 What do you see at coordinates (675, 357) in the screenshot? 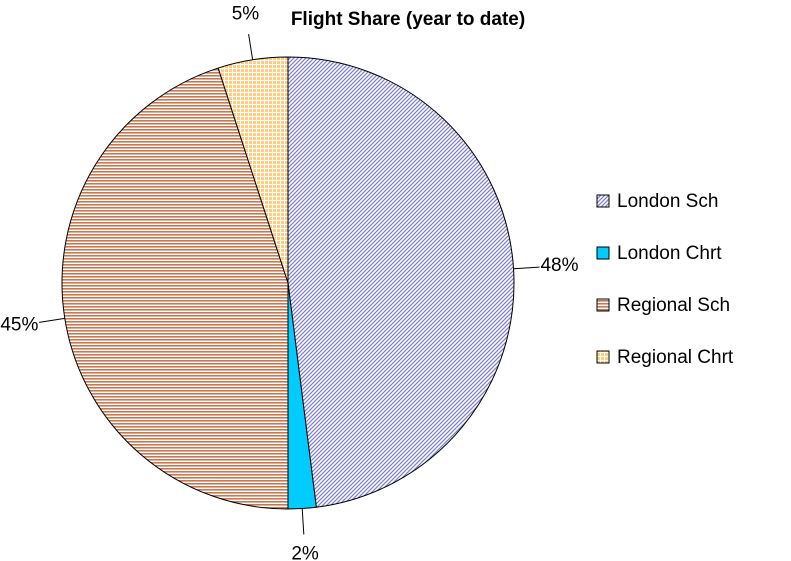
I see `legend-label: Regional Chrt` at bounding box center [675, 357].